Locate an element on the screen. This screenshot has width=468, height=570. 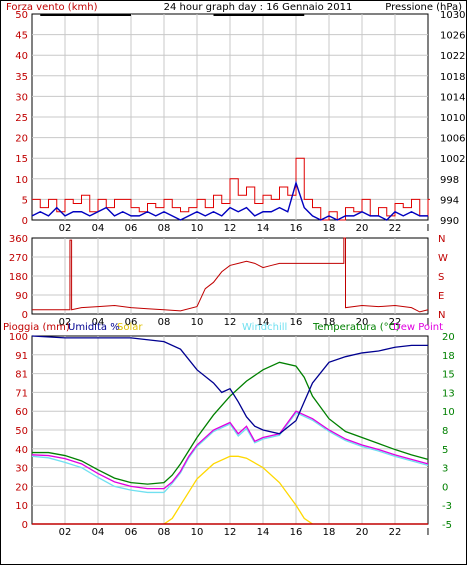
pressure-tick-label: 1002 is located at coordinates (452, 159).